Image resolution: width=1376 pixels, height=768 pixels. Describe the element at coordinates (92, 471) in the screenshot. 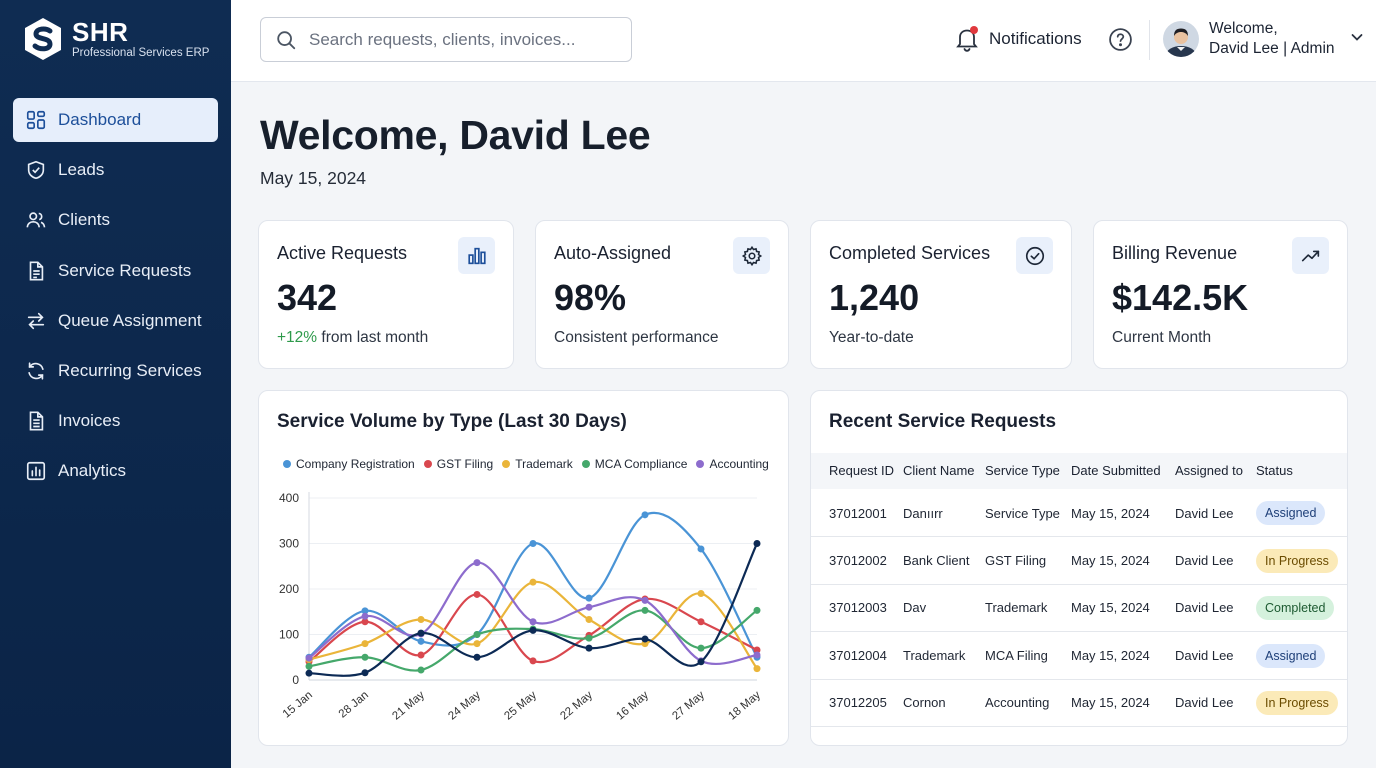

I see `sidebar-item-label: Analytics` at that location.